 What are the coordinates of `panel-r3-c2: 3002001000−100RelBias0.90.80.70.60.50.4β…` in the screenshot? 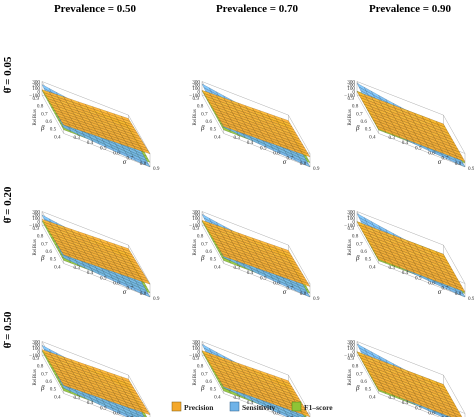 It's located at (250, 378).